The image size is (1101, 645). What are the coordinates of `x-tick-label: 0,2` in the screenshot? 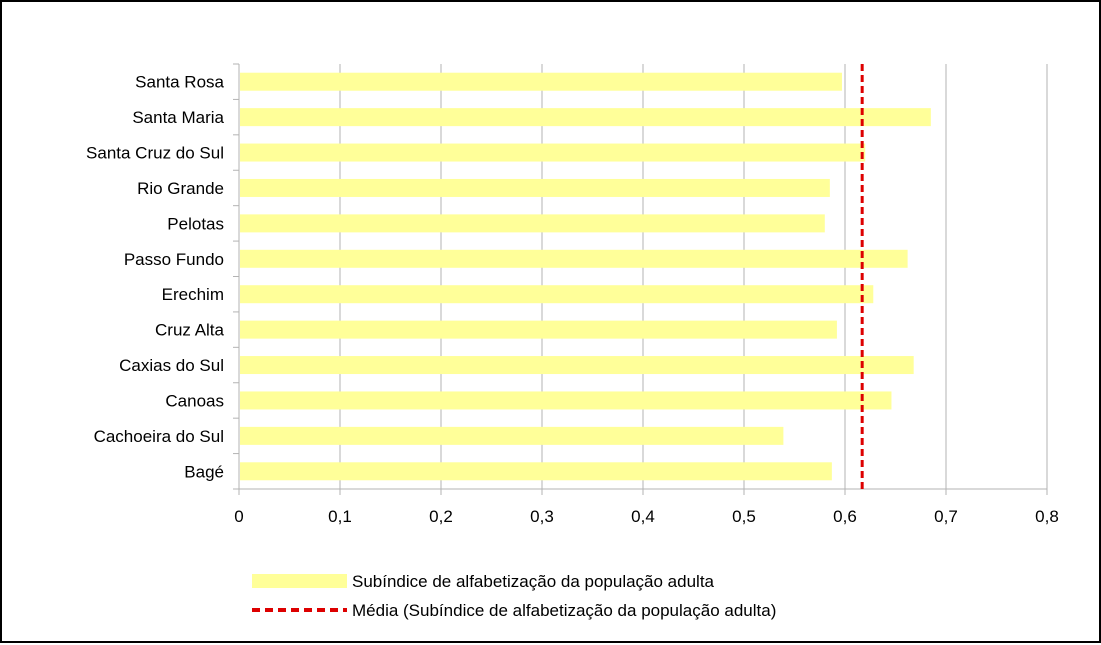 It's located at (441, 516).